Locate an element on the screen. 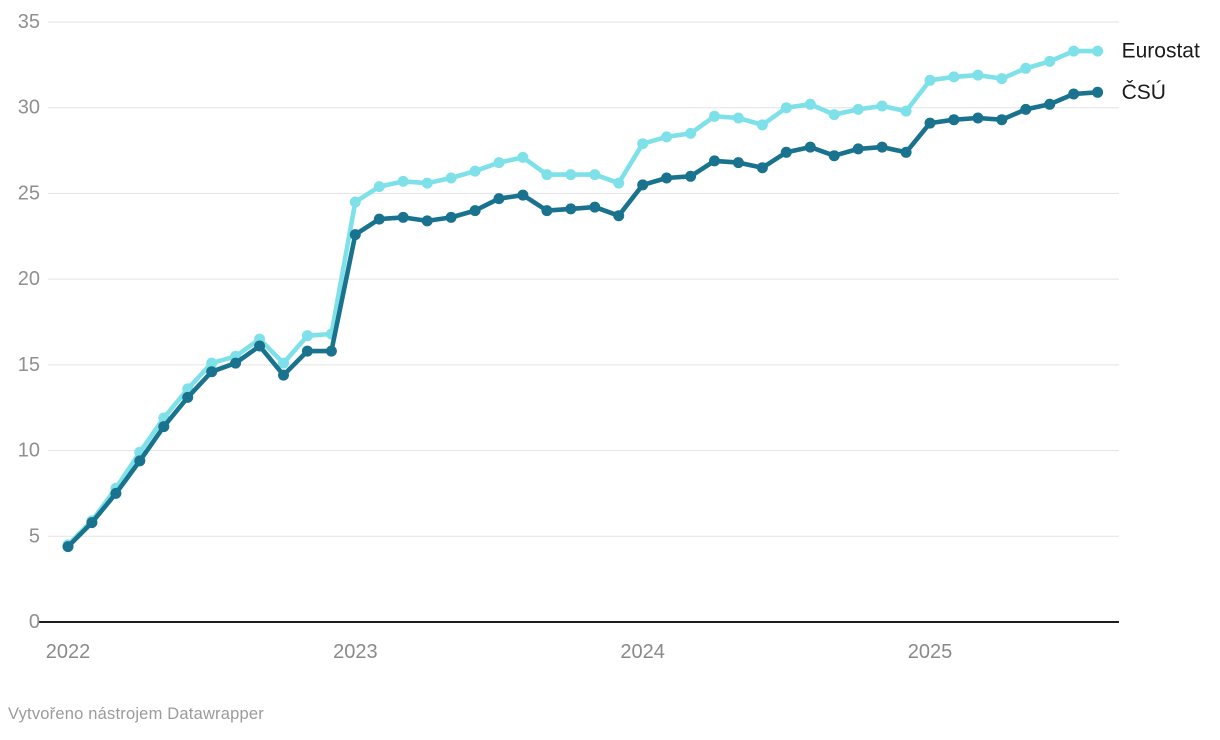  attribution-text: Vytvořeno nástrojem Datawrapper is located at coordinates (136, 714).